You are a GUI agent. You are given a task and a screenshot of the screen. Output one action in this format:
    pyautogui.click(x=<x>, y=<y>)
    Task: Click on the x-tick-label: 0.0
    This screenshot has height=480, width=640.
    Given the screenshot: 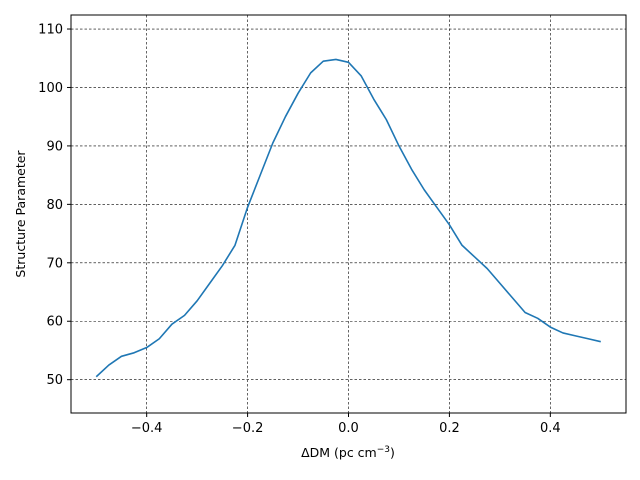 What is the action you would take?
    pyautogui.click(x=348, y=428)
    